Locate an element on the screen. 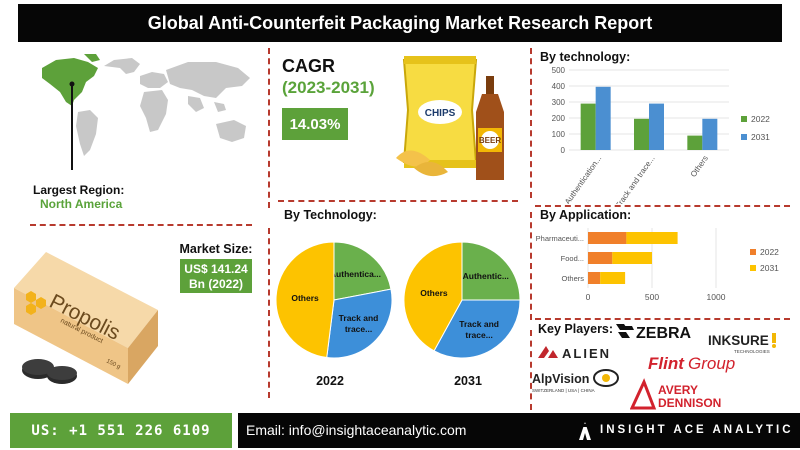  flint-group-logo: Flint Group is located at coordinates (691, 363).